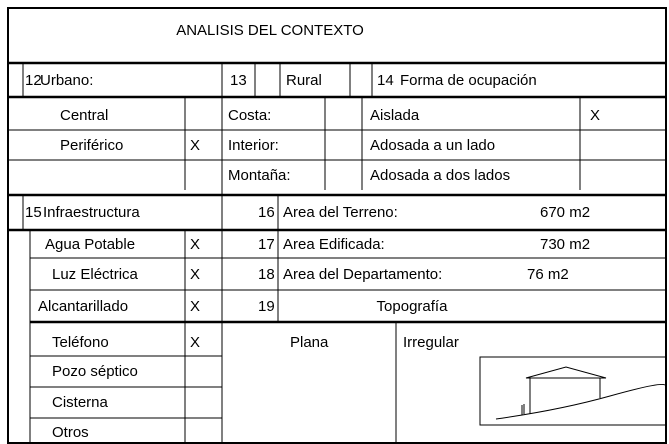 The image size is (669, 444). What do you see at coordinates (95, 371) in the screenshot?
I see `service-label: Pozo séptico` at bounding box center [95, 371].